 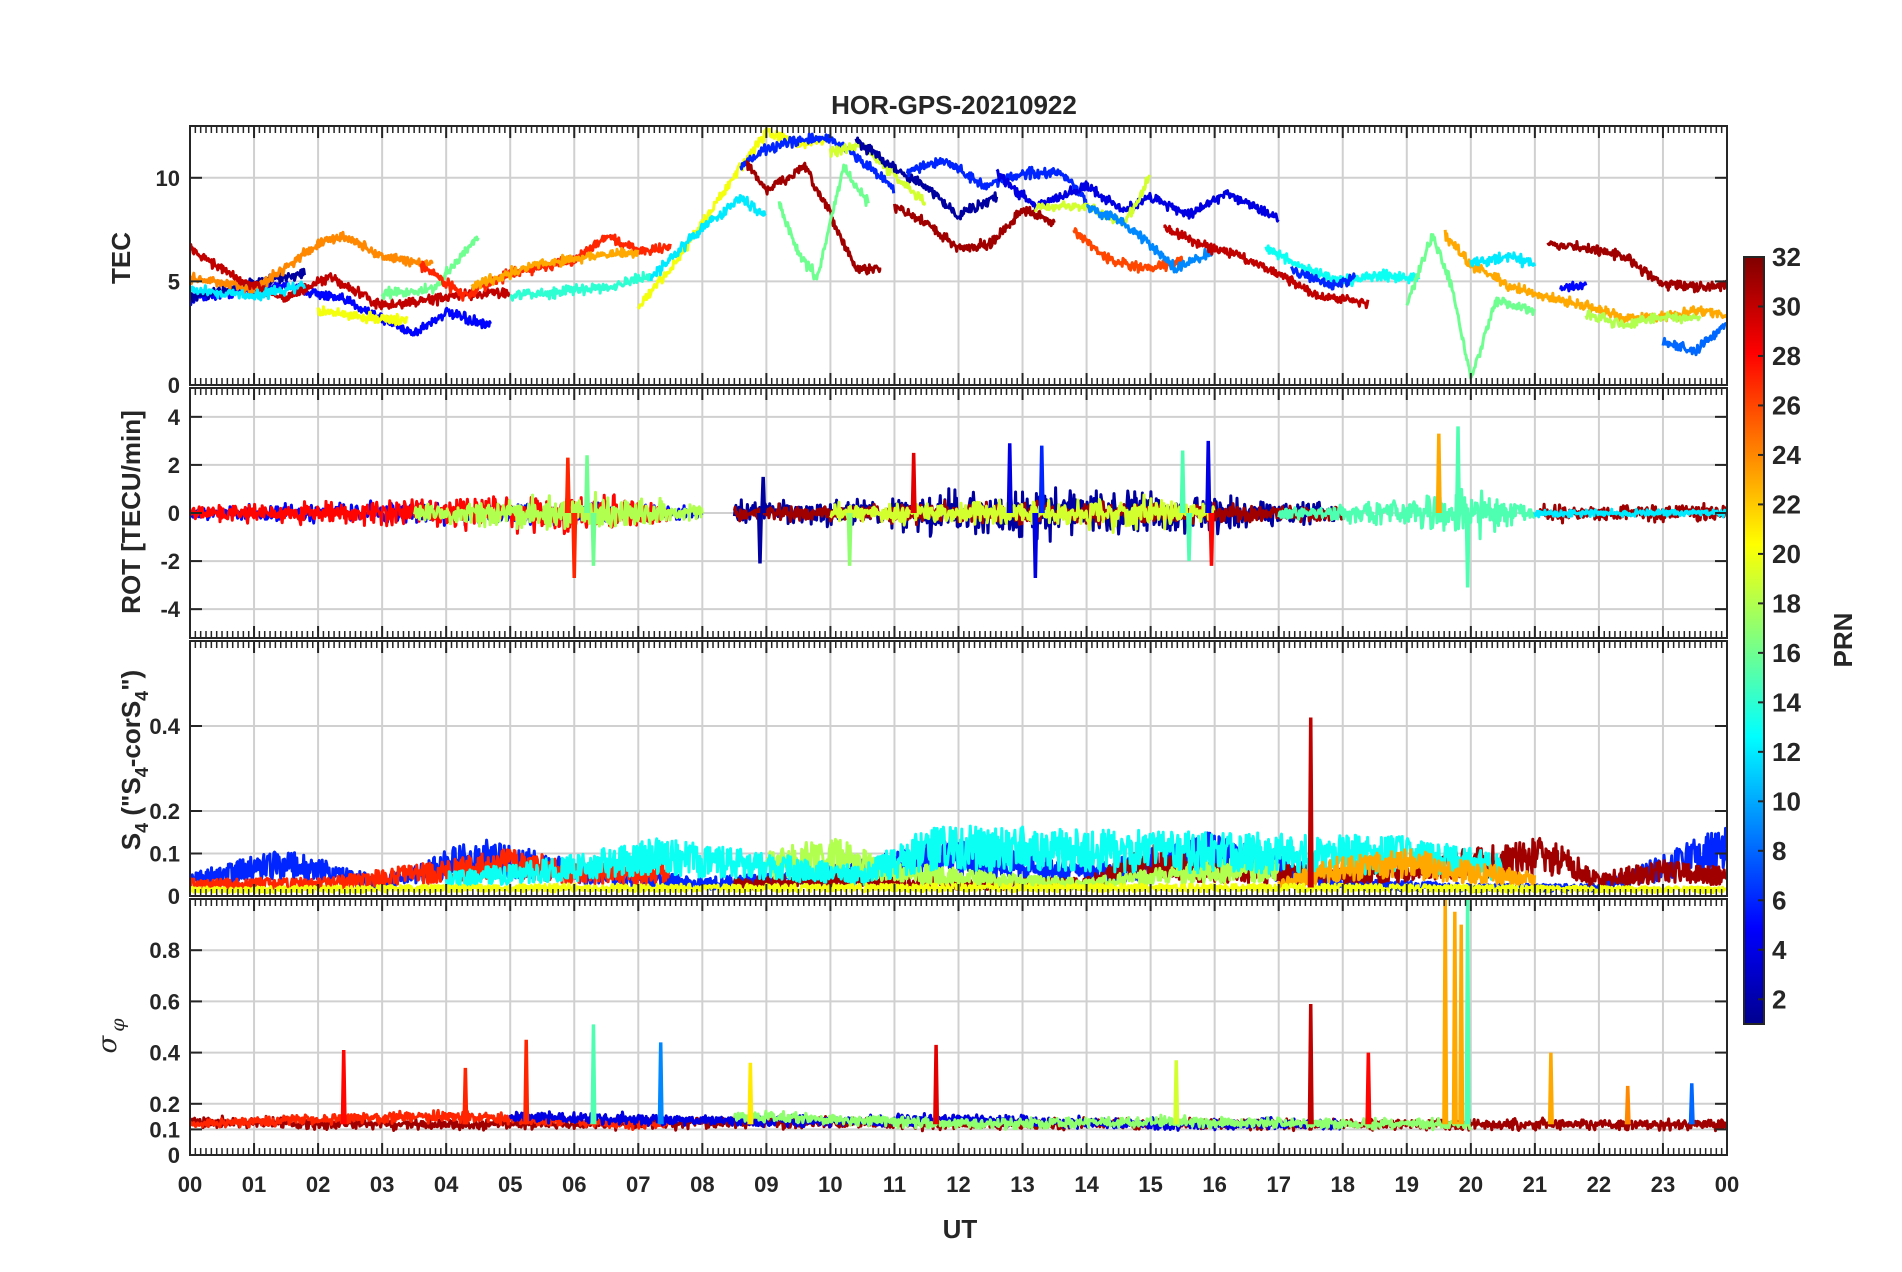 What do you see at coordinates (1407, 1184) in the screenshot?
I see `x-tick-label: 19` at bounding box center [1407, 1184].